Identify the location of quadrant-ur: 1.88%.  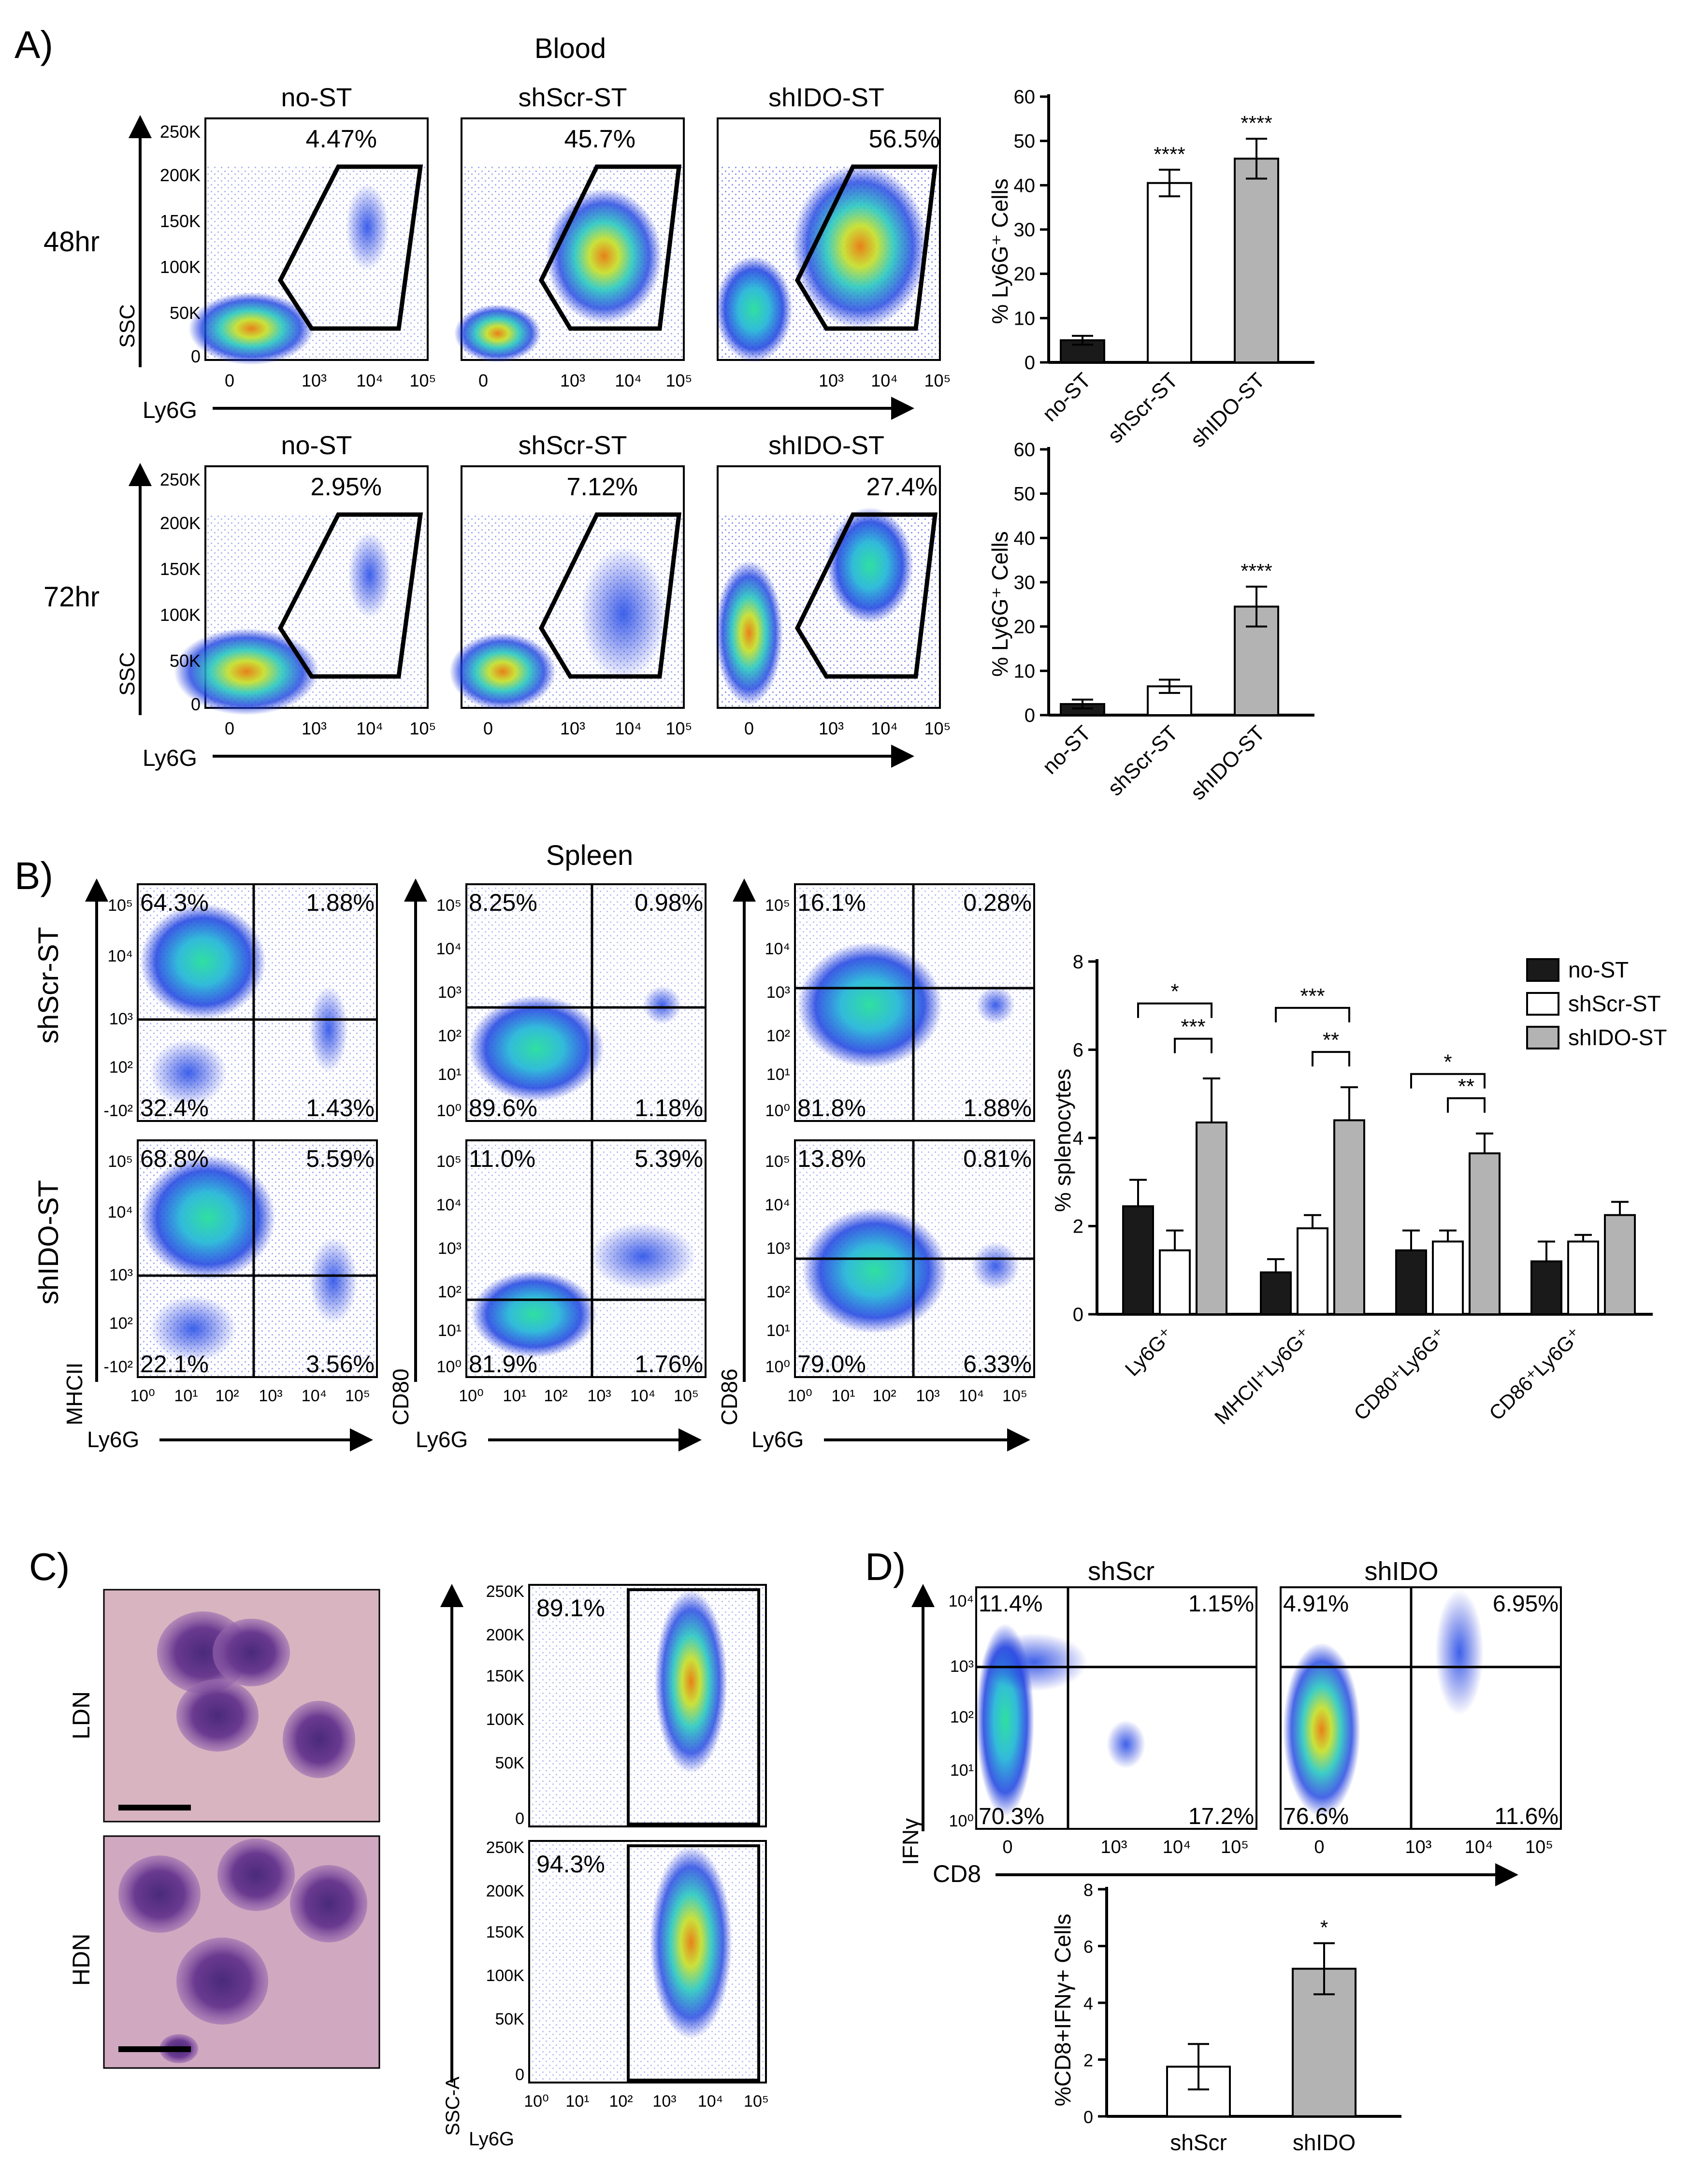
(340, 903).